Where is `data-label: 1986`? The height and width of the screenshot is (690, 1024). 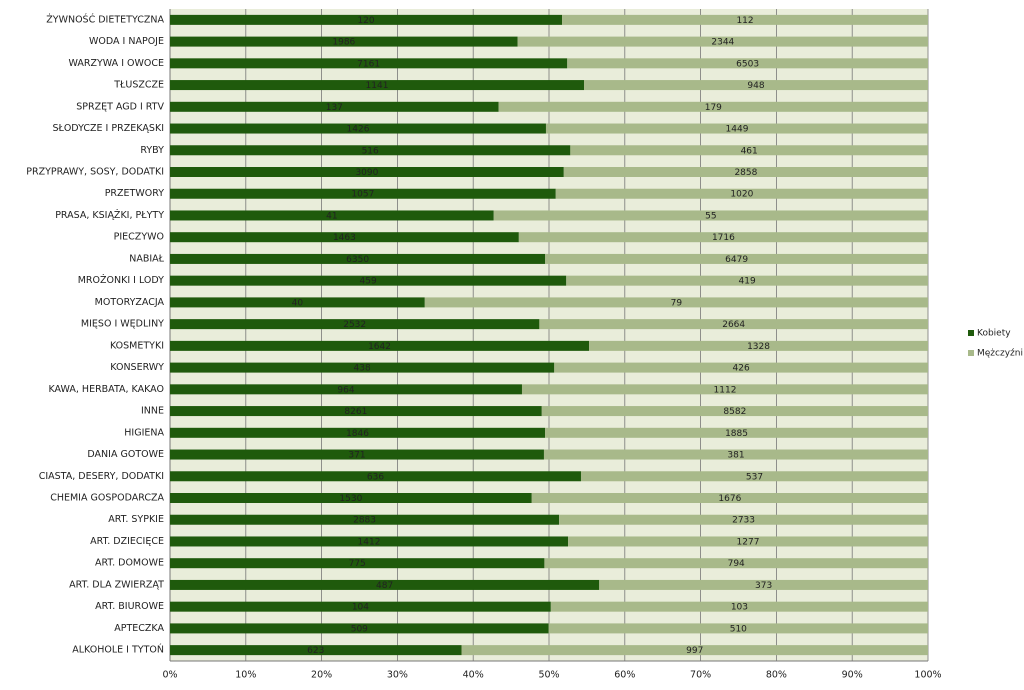 data-label: 1986 is located at coordinates (343, 43).